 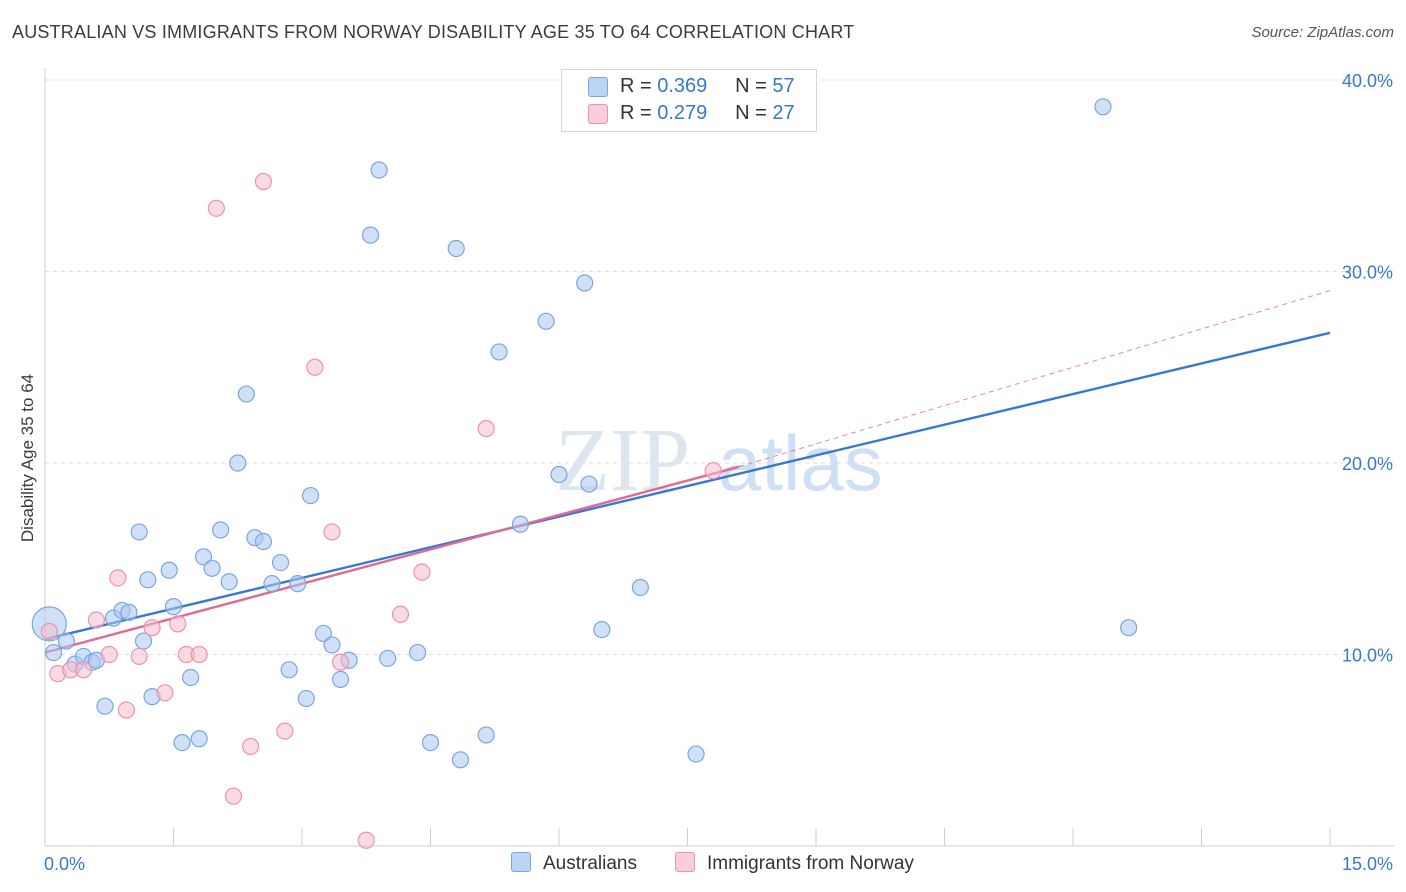 What do you see at coordinates (783, 86) in the screenshot?
I see `legend-n-value: 57` at bounding box center [783, 86].